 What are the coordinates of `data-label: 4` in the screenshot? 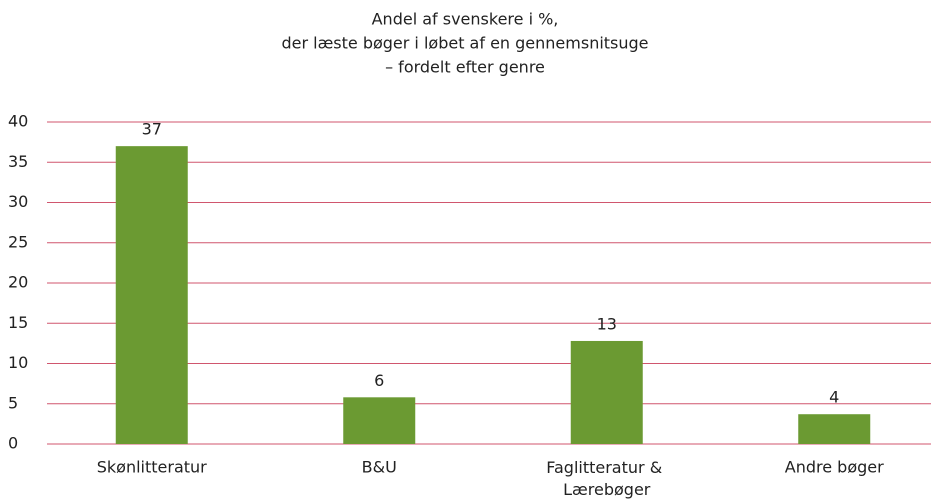 It's located at (834, 397).